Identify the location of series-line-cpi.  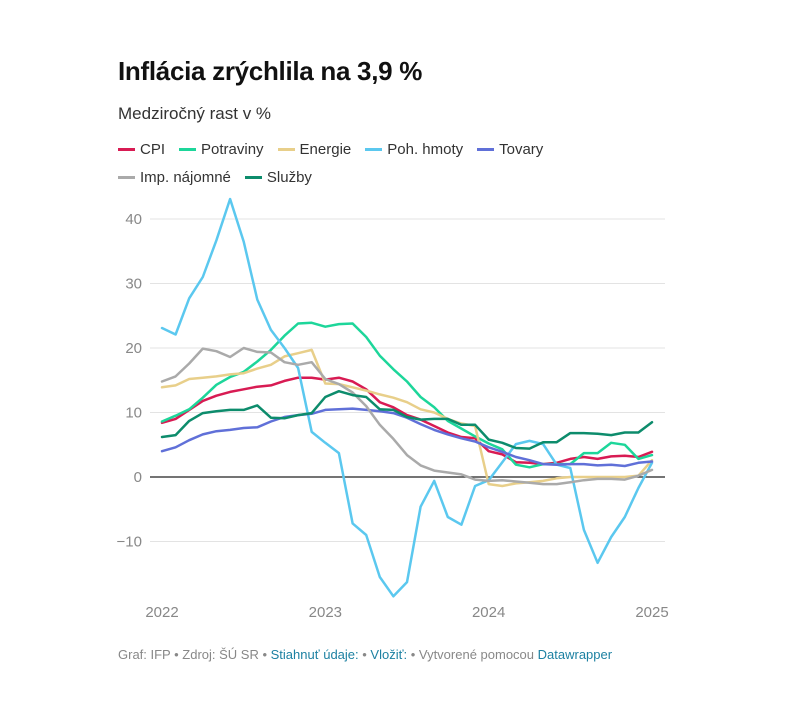
(407, 421).